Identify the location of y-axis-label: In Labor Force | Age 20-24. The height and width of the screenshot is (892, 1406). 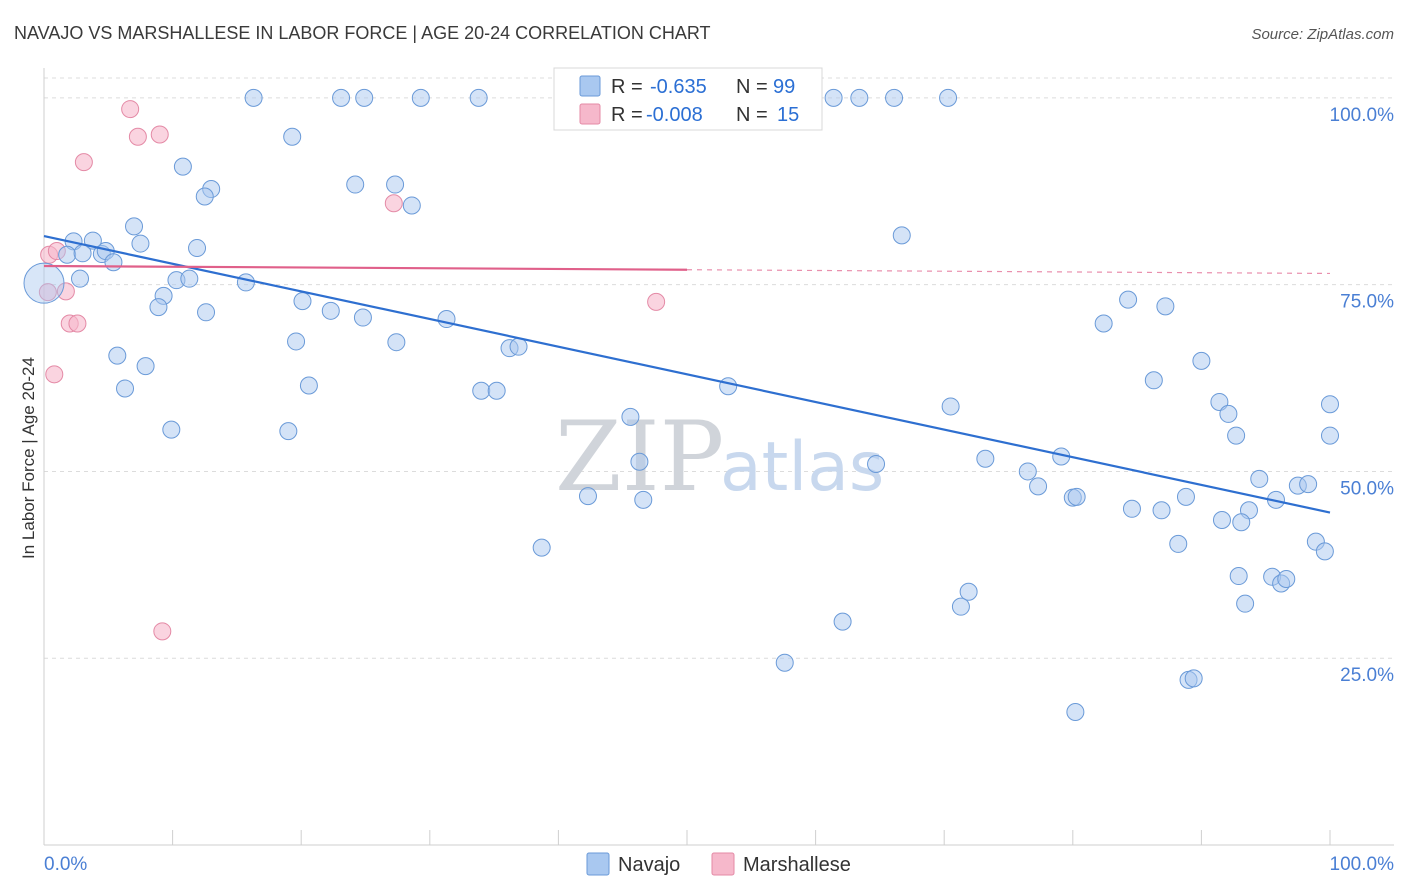
(28, 458).